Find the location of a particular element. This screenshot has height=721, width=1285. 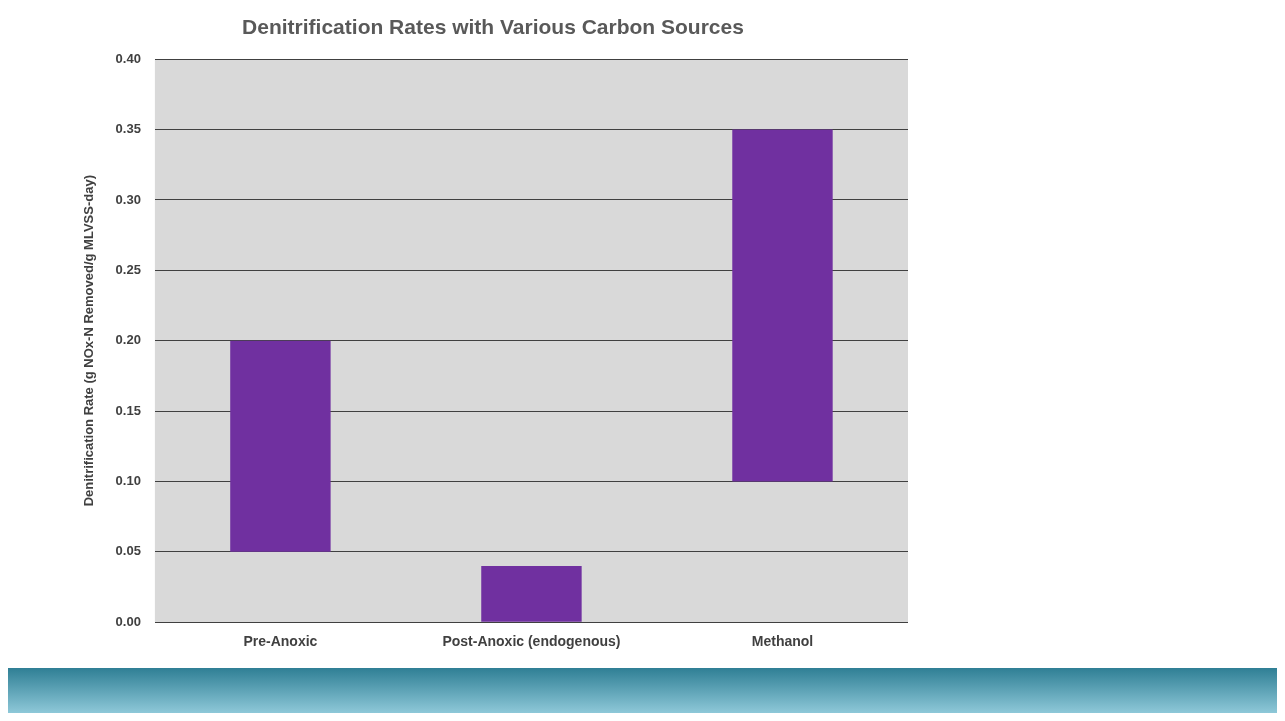

y-tick-label: 0.35 is located at coordinates (128, 129).